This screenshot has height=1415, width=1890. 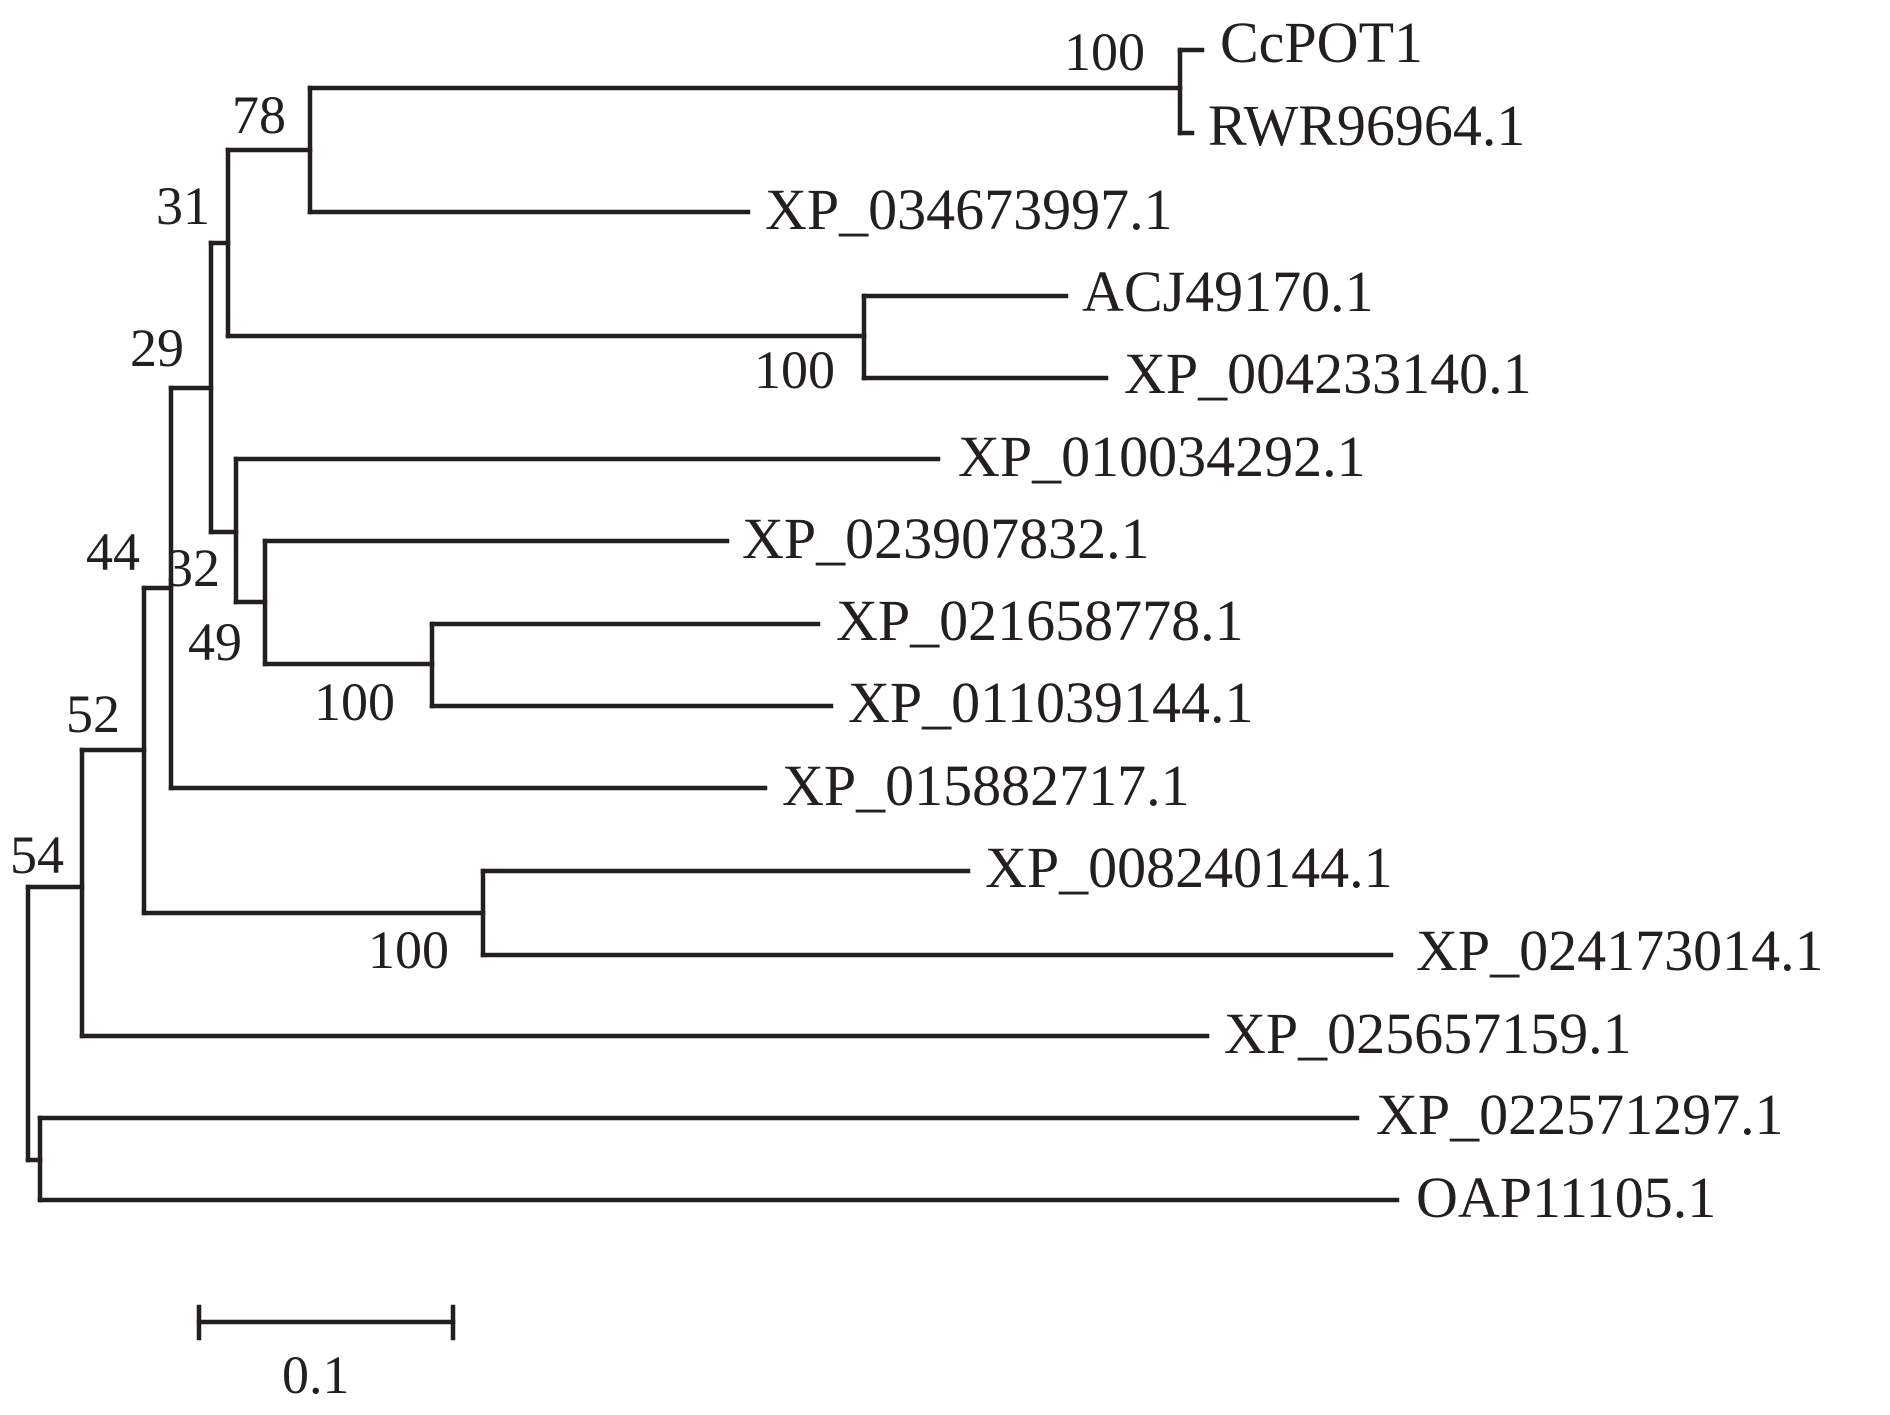 What do you see at coordinates (37, 855) in the screenshot?
I see `bootstrap-node-54: 54` at bounding box center [37, 855].